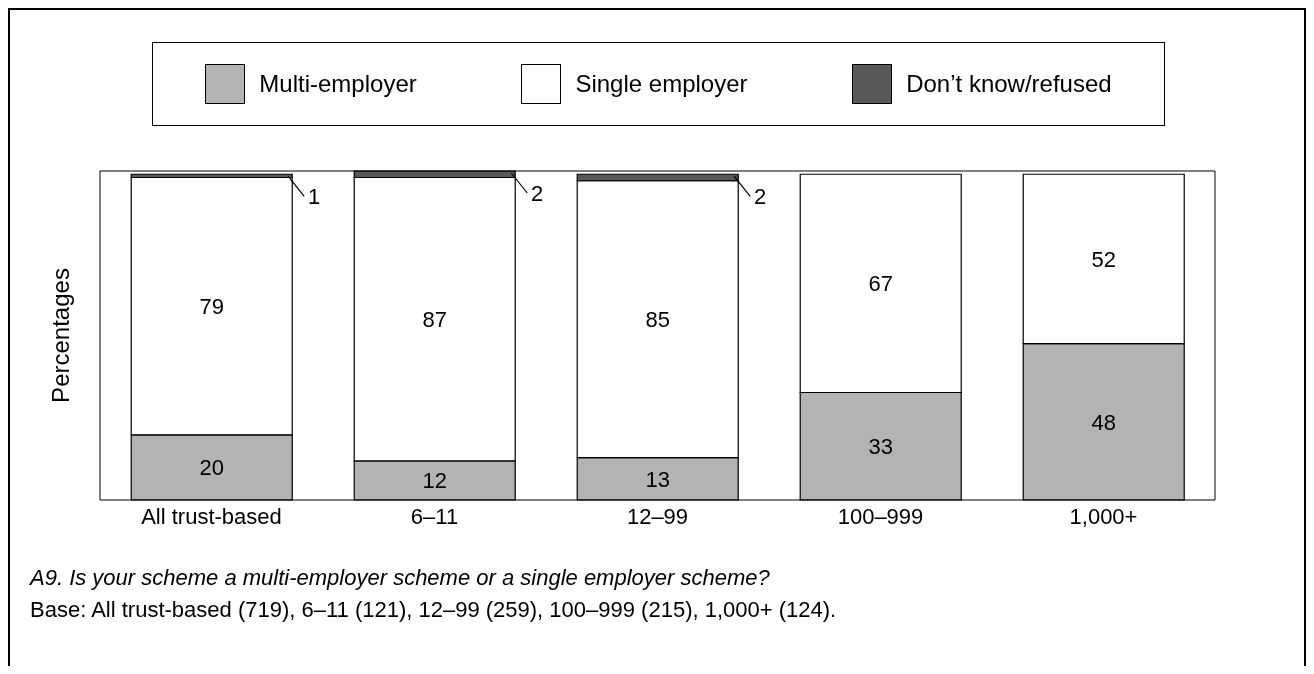 The image size is (1314, 674). What do you see at coordinates (434, 516) in the screenshot?
I see `x-tick-label: 6–11` at bounding box center [434, 516].